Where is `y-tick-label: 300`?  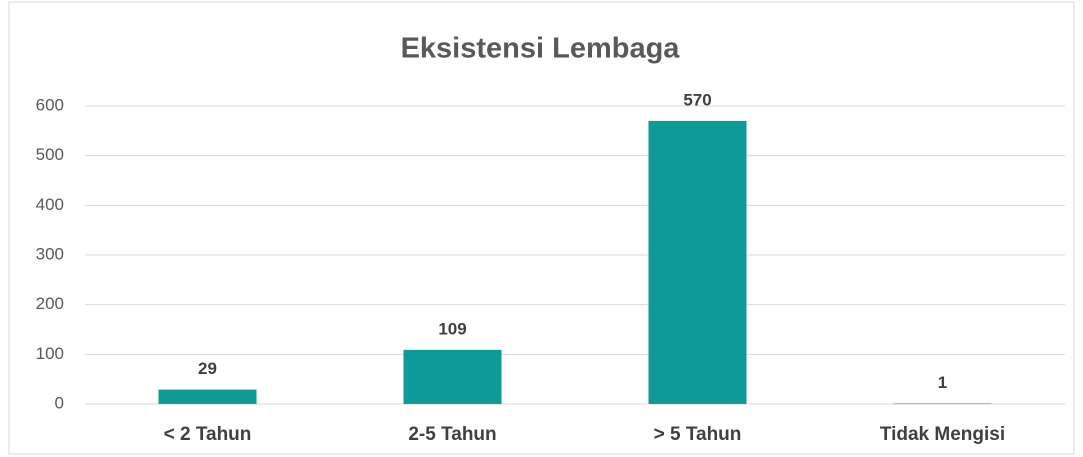 y-tick-label: 300 is located at coordinates (50, 253).